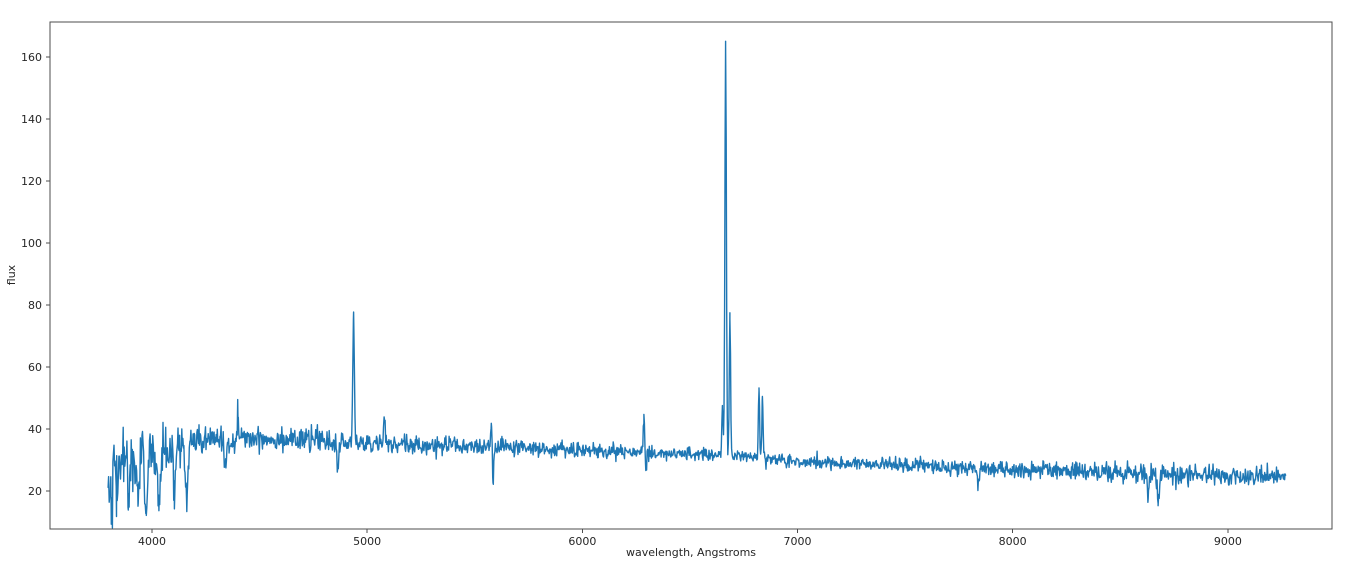 This screenshot has width=1345, height=572. I want to click on y-tick-label: 80, so click(35, 305).